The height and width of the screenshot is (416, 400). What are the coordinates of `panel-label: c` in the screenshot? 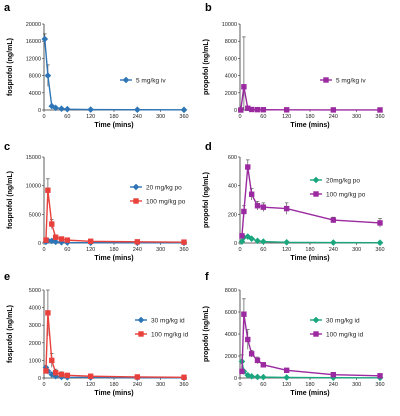 It's located at (7, 147).